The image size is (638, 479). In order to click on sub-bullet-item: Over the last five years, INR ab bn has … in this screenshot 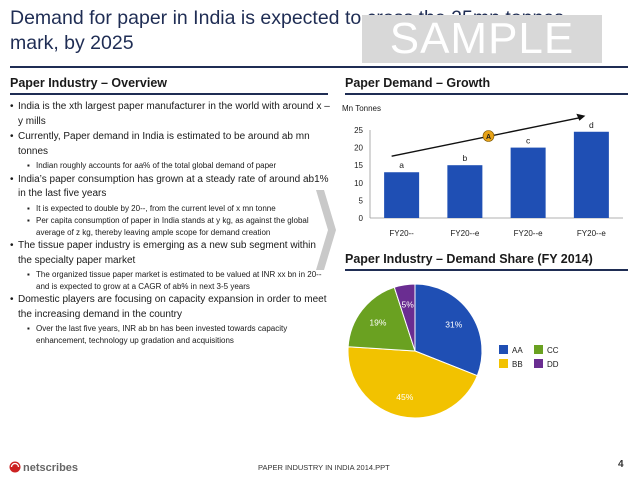, I will do `click(174, 334)`.